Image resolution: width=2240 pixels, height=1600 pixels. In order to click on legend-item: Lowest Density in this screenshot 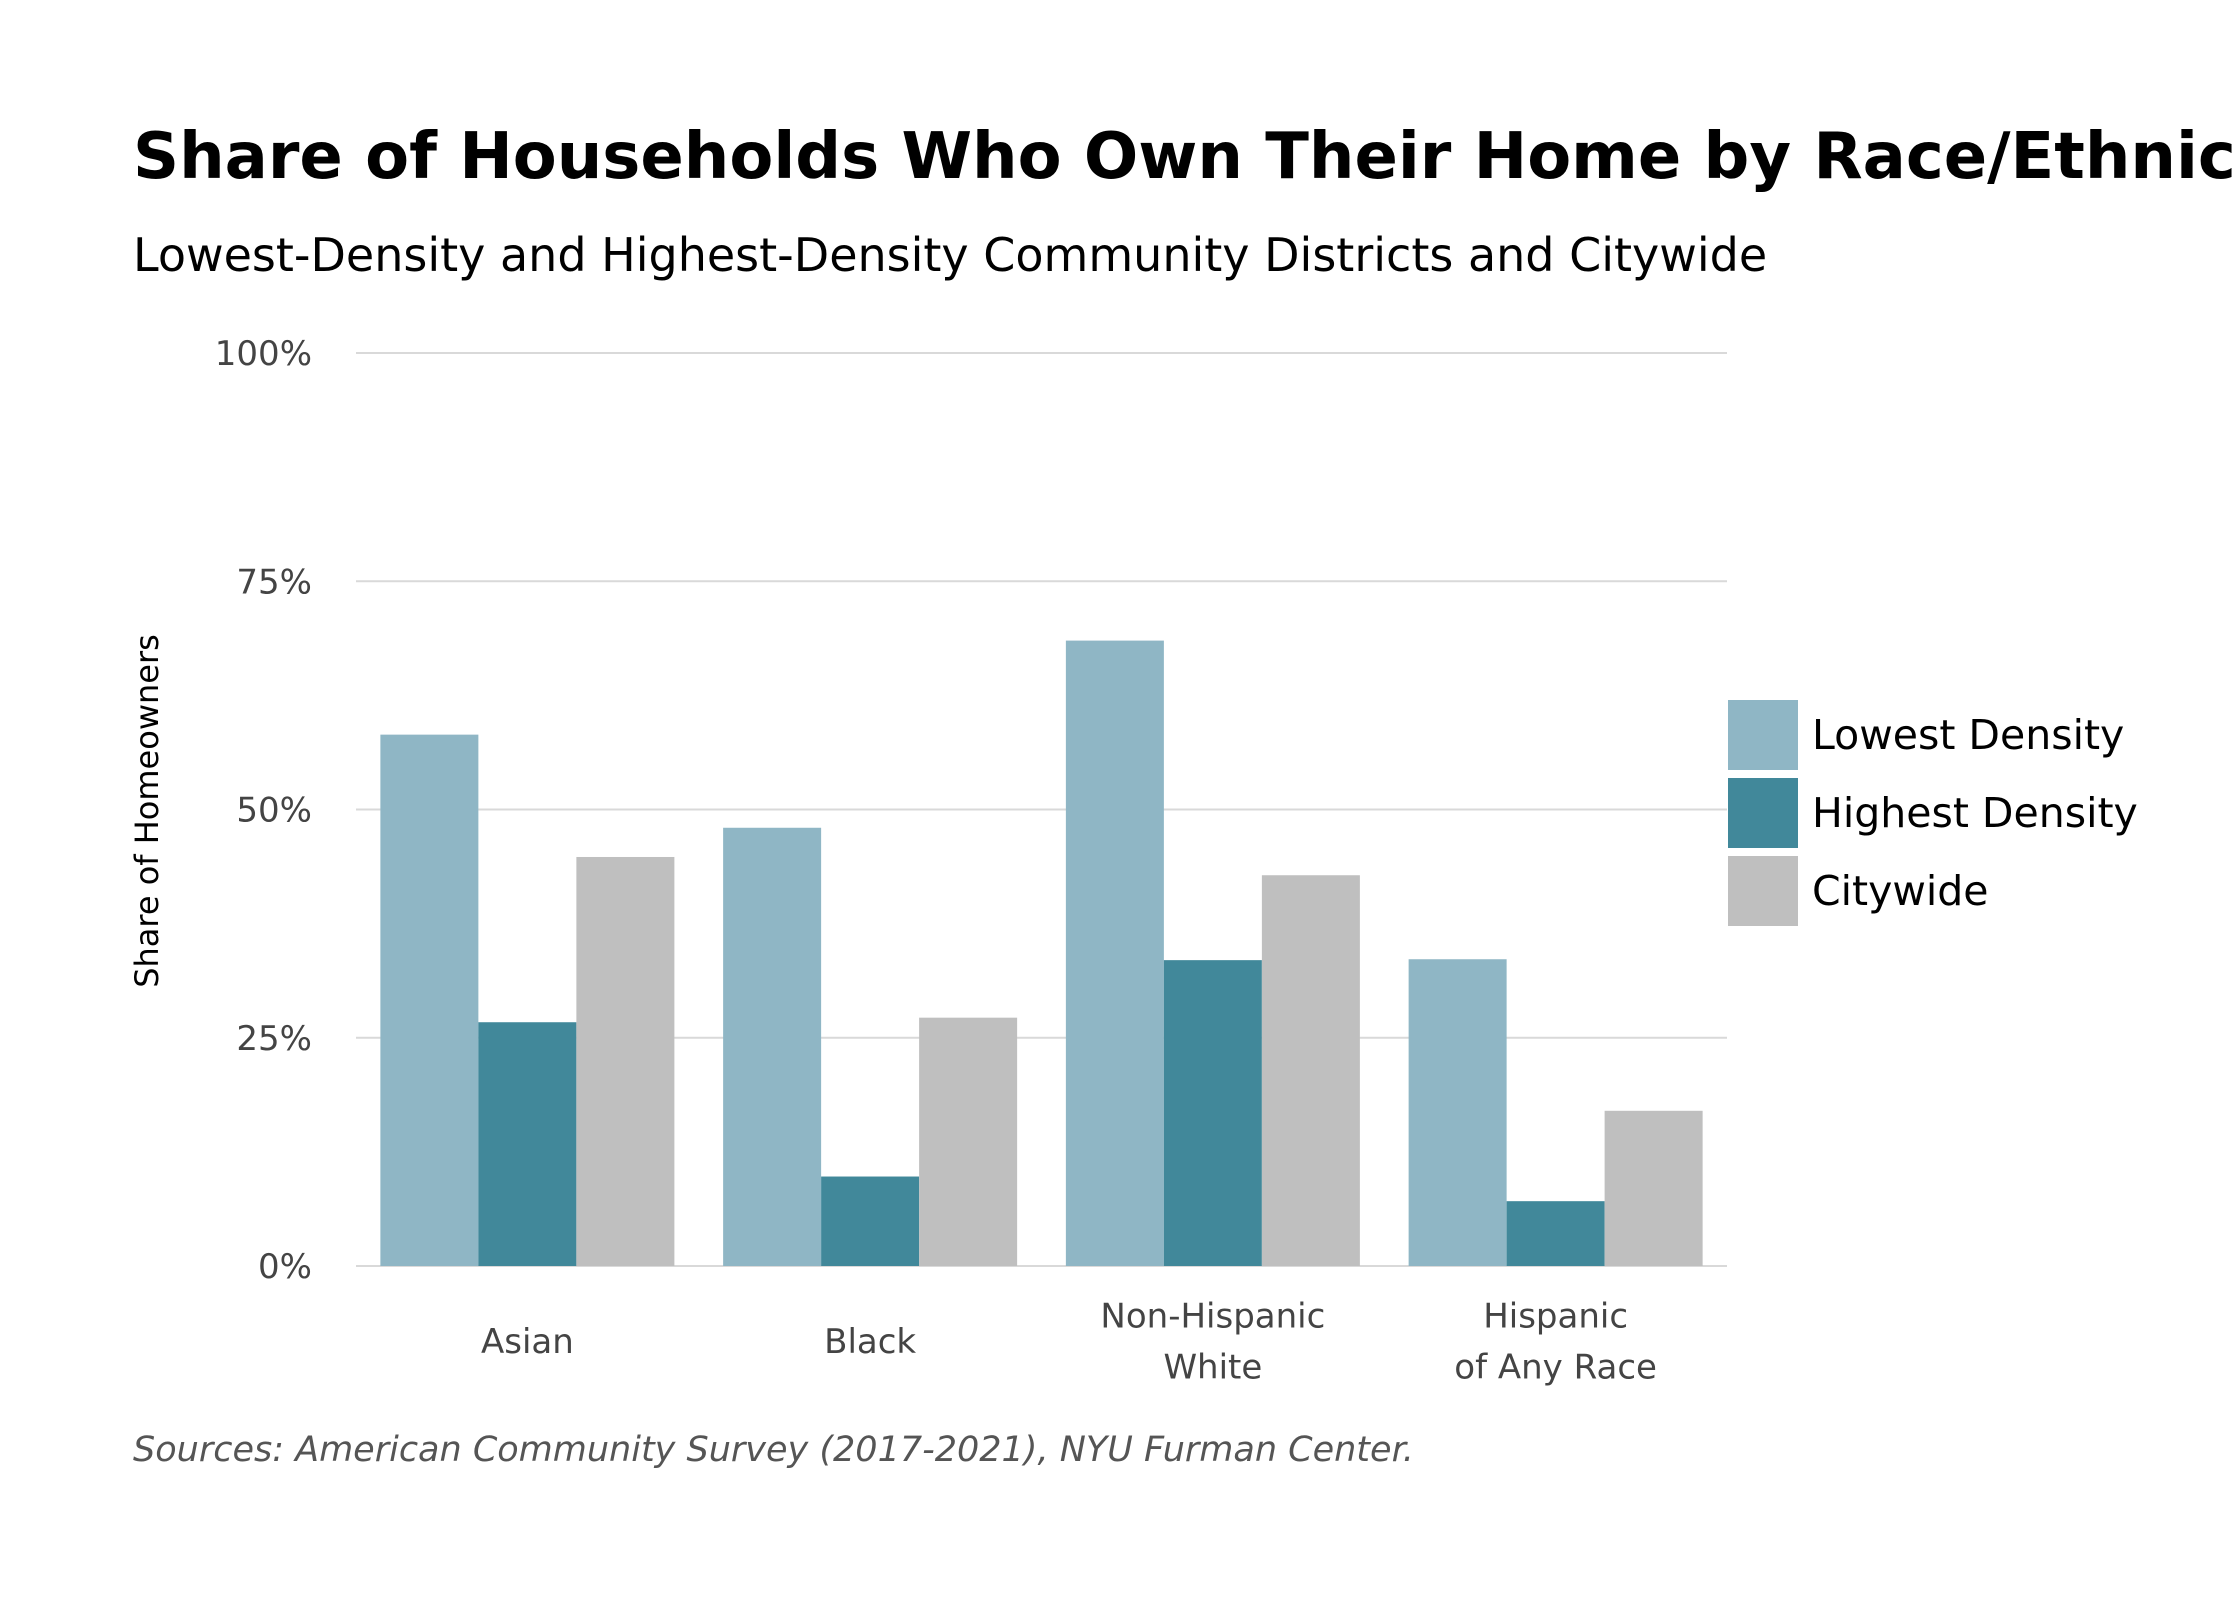, I will do `click(1926, 735)`.